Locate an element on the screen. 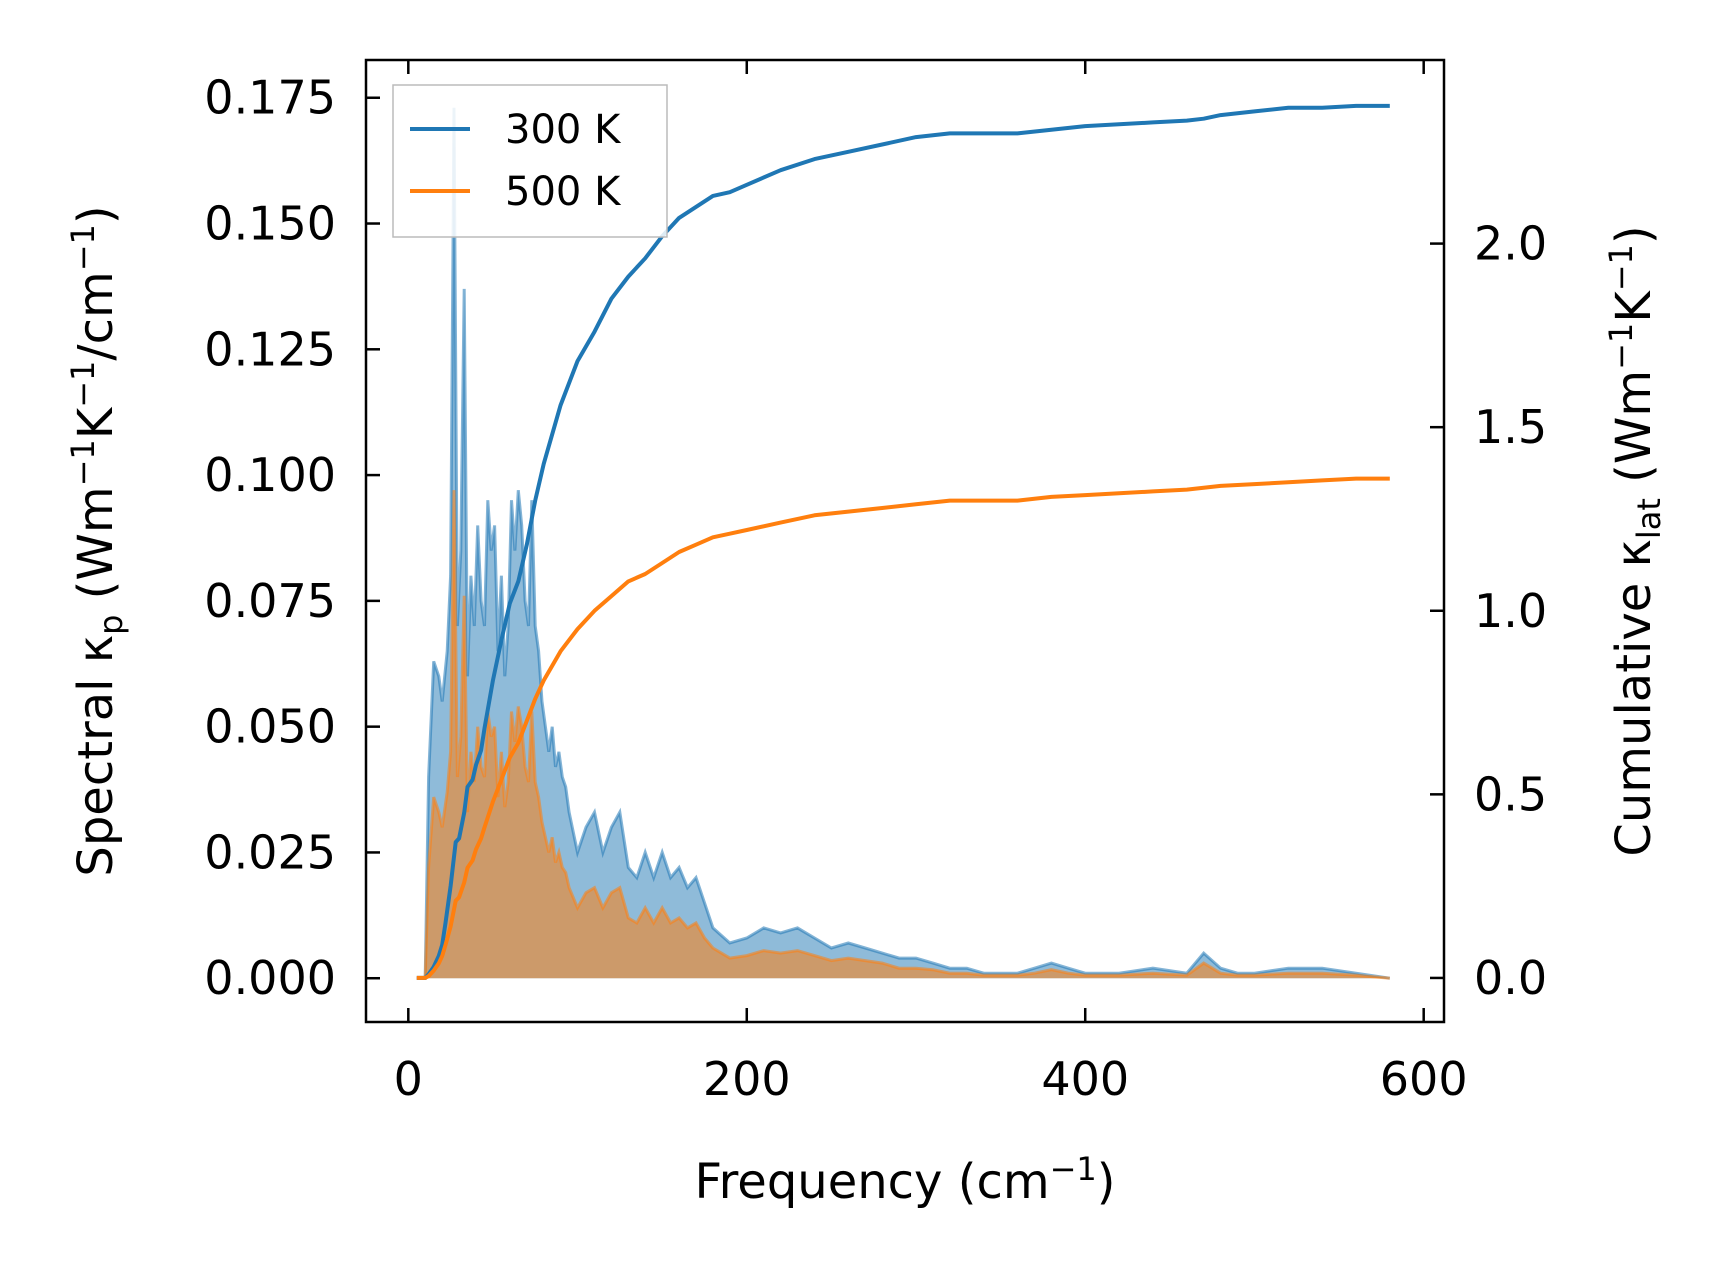  legend: 300 K 500 K is located at coordinates (530, 161).